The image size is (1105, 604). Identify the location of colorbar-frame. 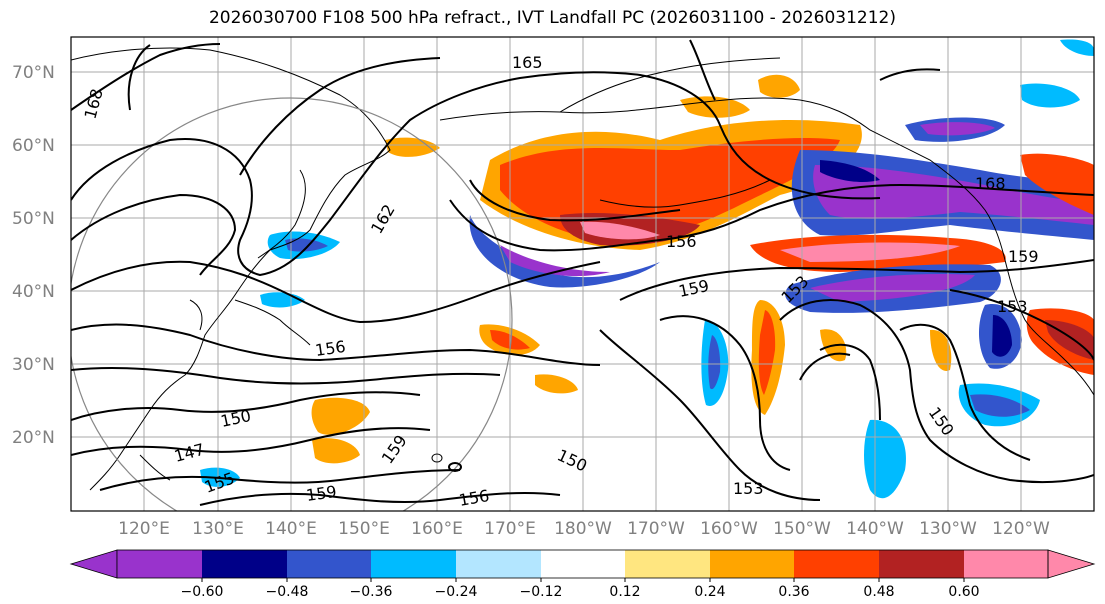
(582, 564).